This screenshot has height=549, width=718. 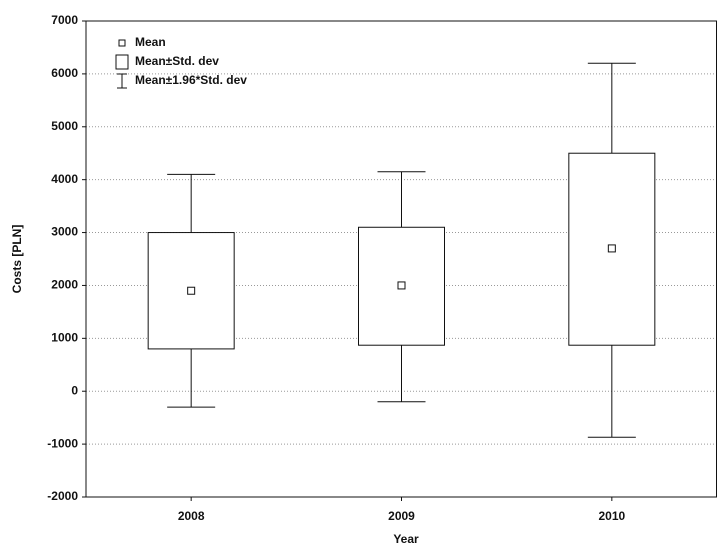 I want to click on y-tick-label: -1000, so click(x=62, y=443).